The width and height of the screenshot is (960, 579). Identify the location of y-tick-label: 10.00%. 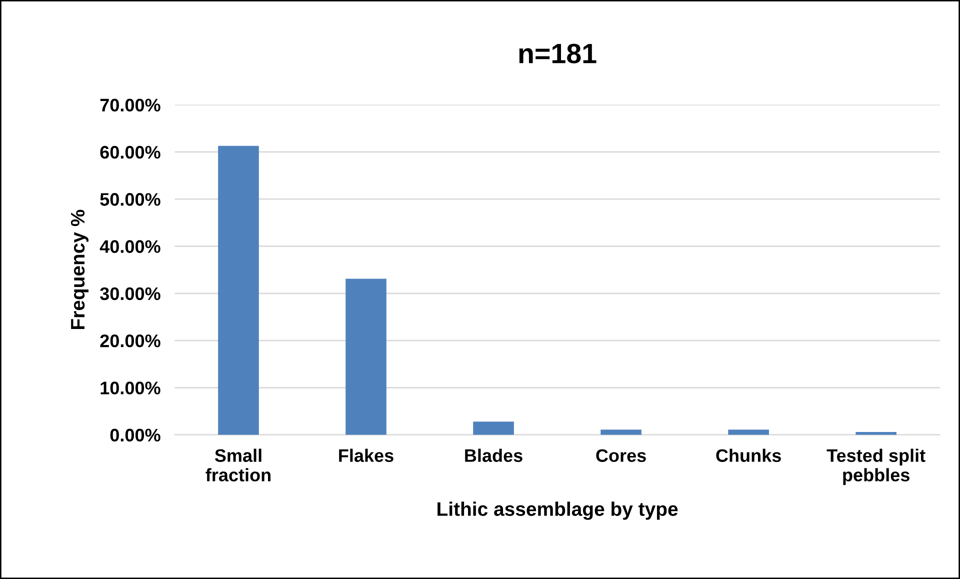
(130, 388).